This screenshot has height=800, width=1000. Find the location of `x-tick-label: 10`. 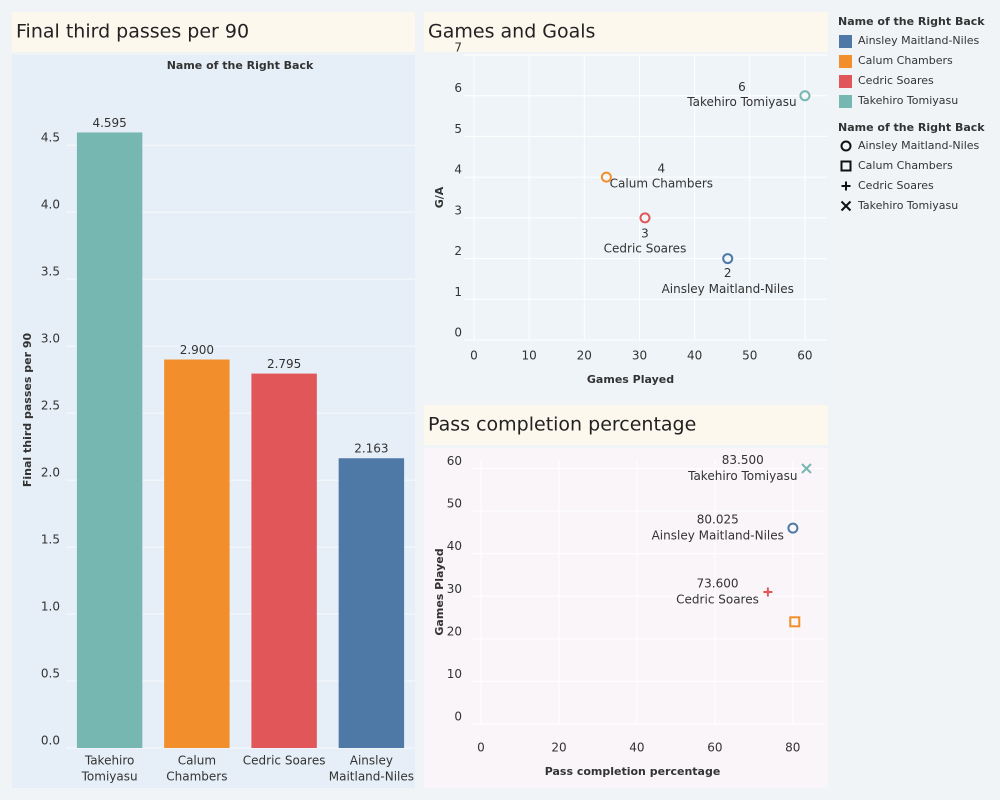

x-tick-label: 10 is located at coordinates (529, 356).